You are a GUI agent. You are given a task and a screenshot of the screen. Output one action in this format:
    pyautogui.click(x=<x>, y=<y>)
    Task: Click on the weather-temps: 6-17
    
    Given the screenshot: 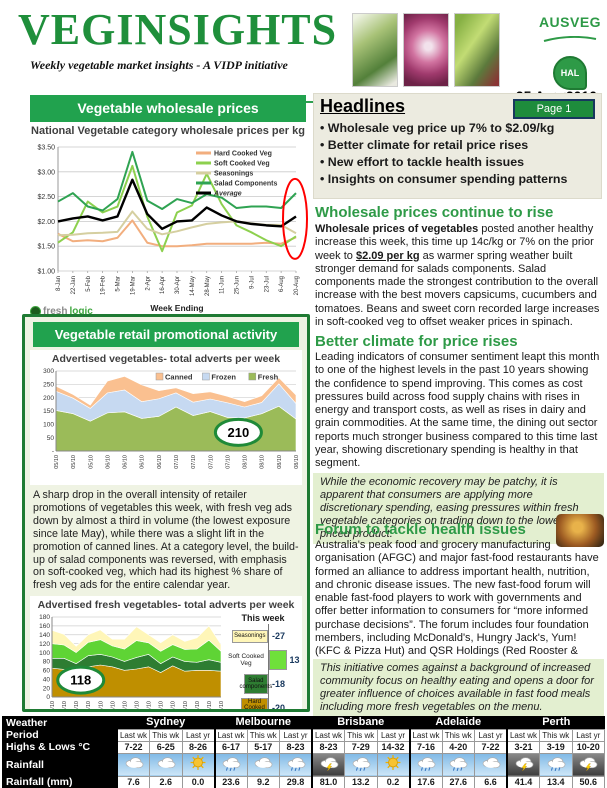 What is the action you would take?
    pyautogui.click(x=230, y=747)
    